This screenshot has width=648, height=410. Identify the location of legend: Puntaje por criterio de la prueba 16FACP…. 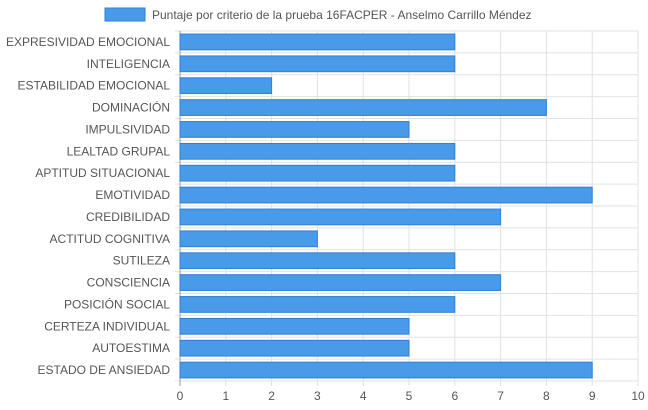
(318, 14).